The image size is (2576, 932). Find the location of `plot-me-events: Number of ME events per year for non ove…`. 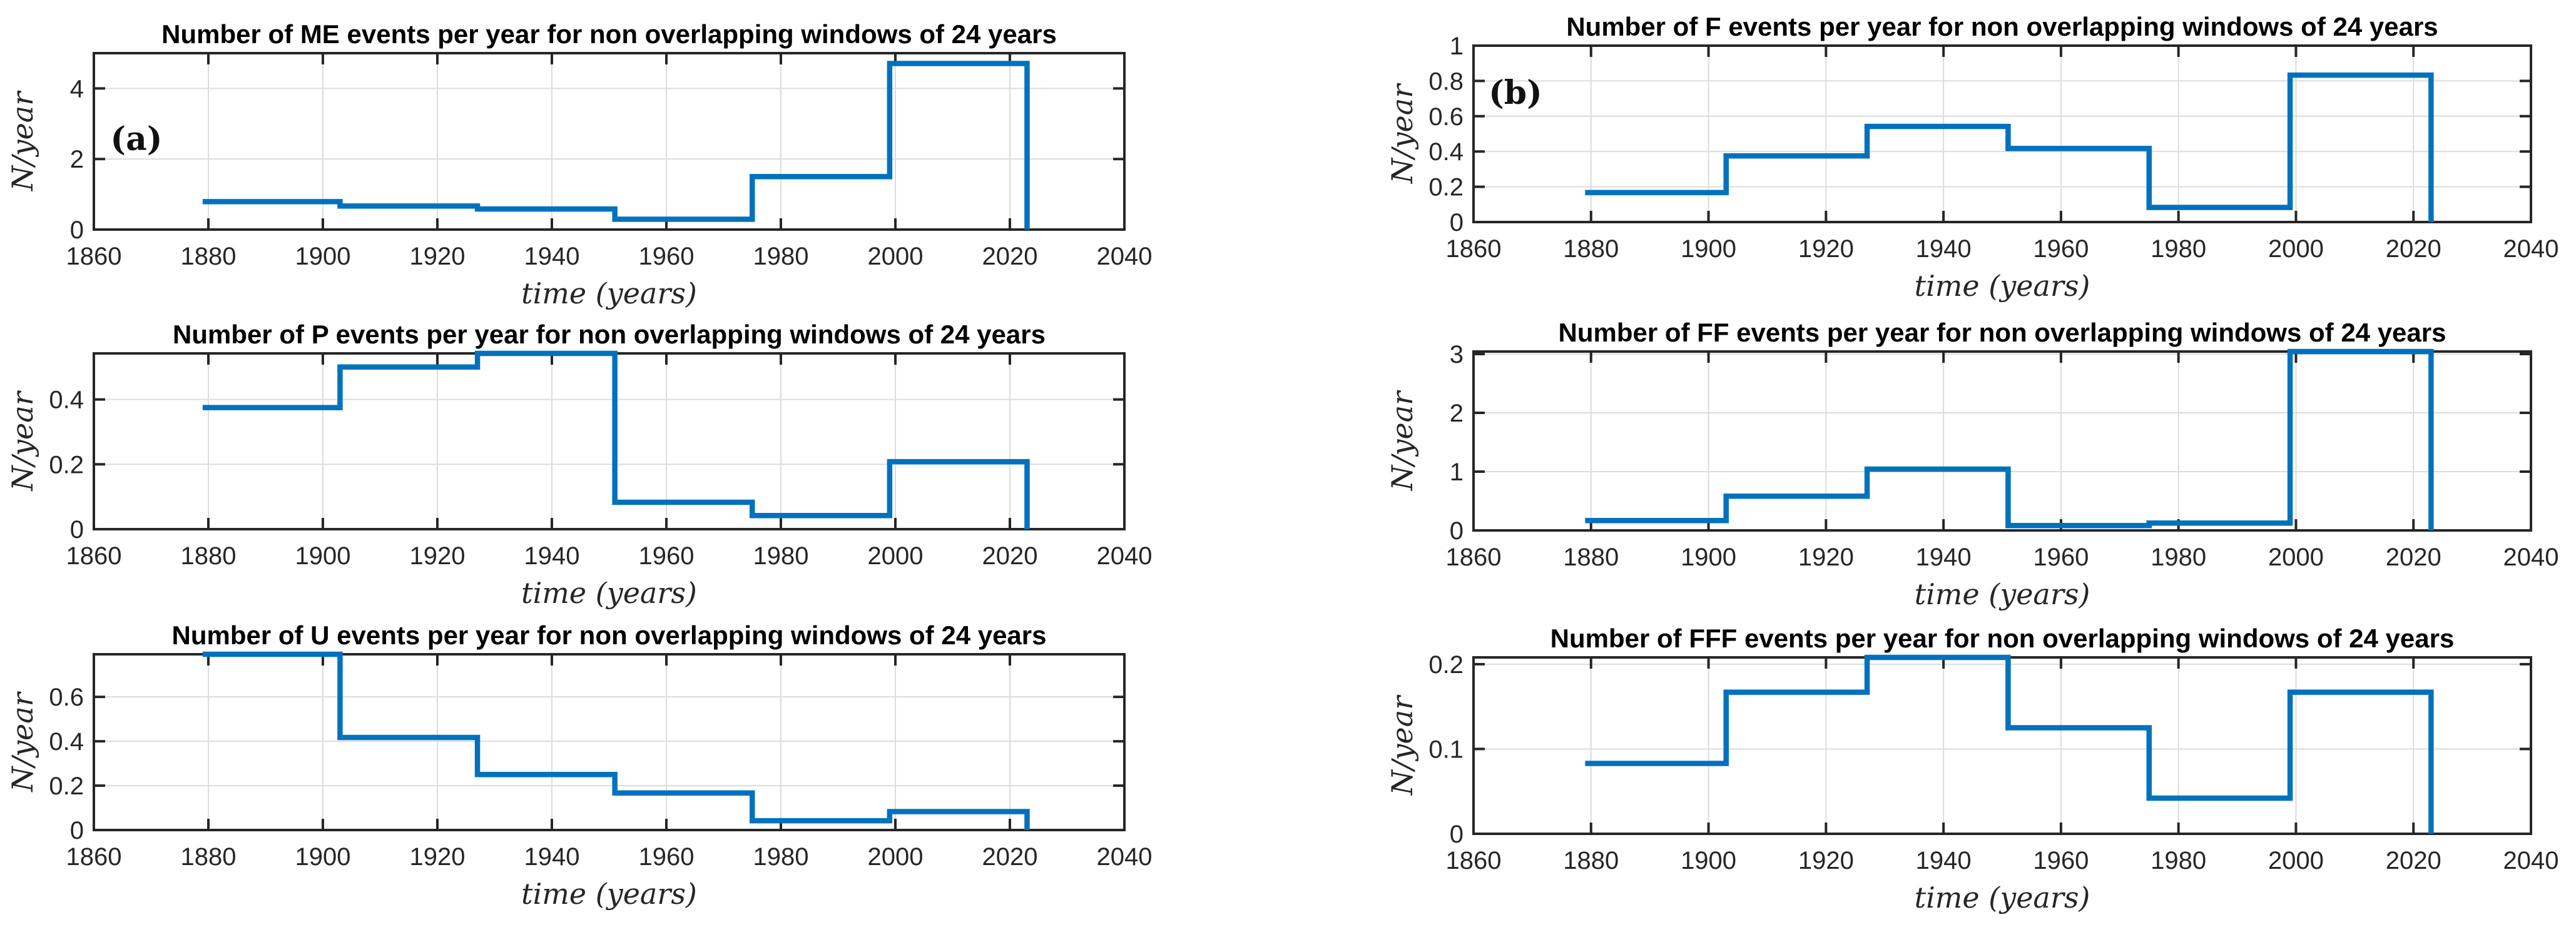

plot-me-events: Number of ME events per year for non ove… is located at coordinates (579, 164).